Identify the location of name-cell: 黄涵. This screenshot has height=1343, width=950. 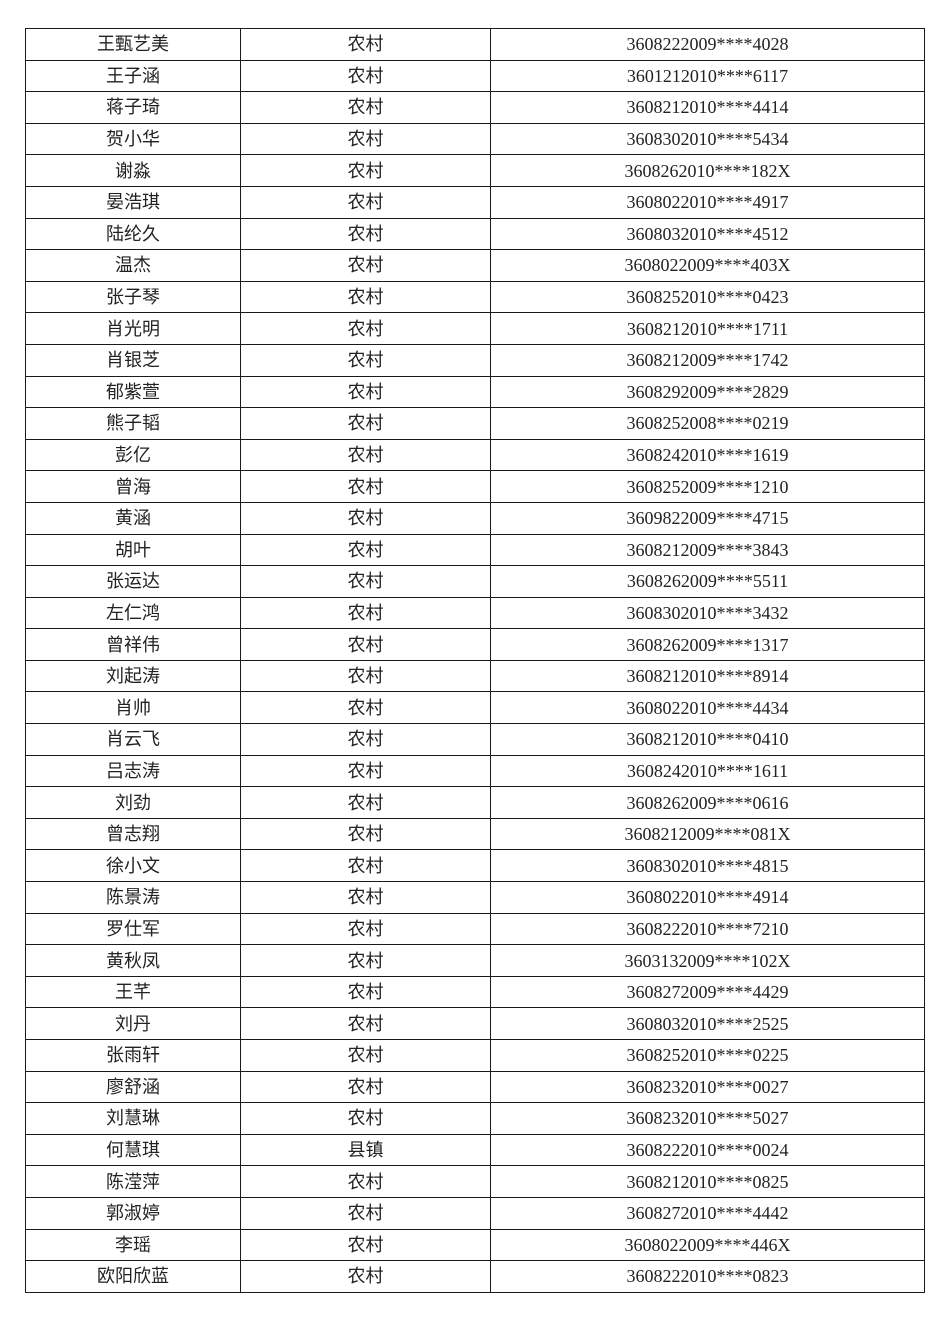
(133, 518).